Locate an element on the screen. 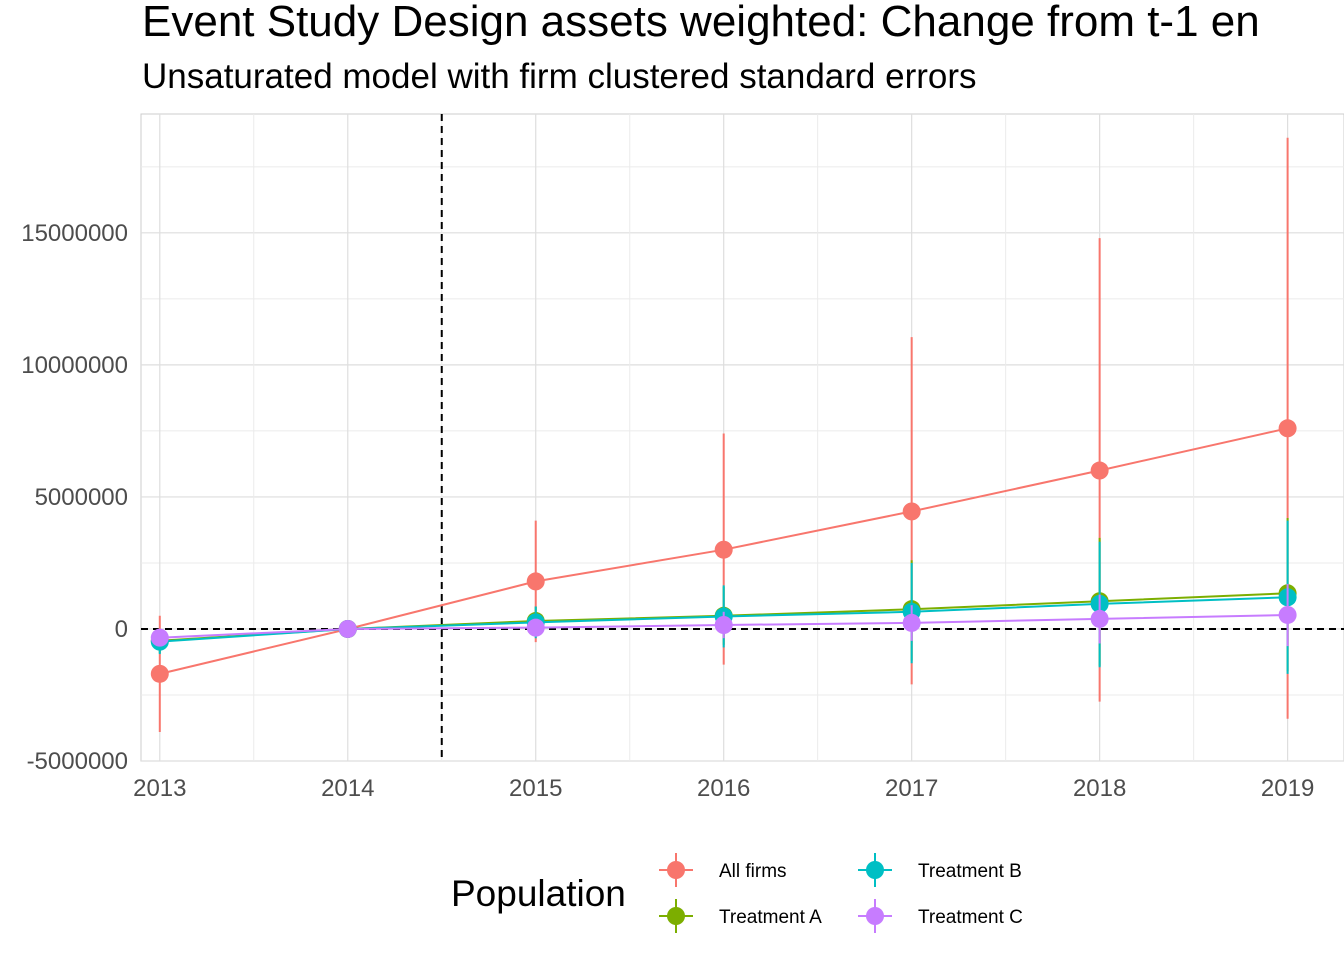  x-tick-label: 2017 is located at coordinates (911, 788).